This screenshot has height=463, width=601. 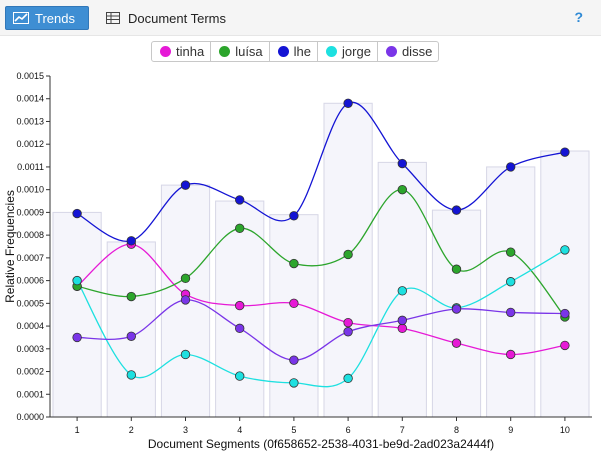 I want to click on y-tick-label: 0.0010, so click(x=30, y=190).